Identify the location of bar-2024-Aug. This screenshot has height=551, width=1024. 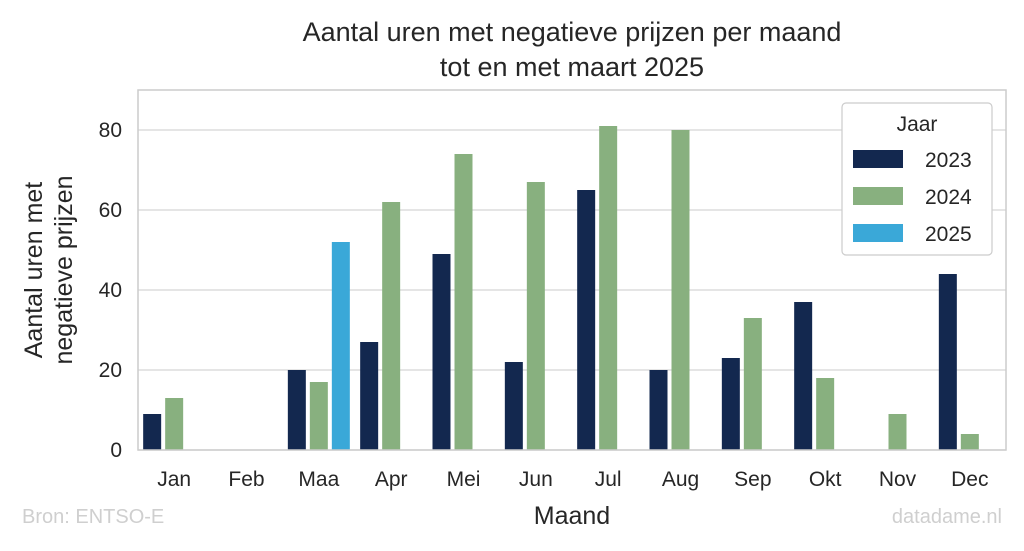
(680, 290).